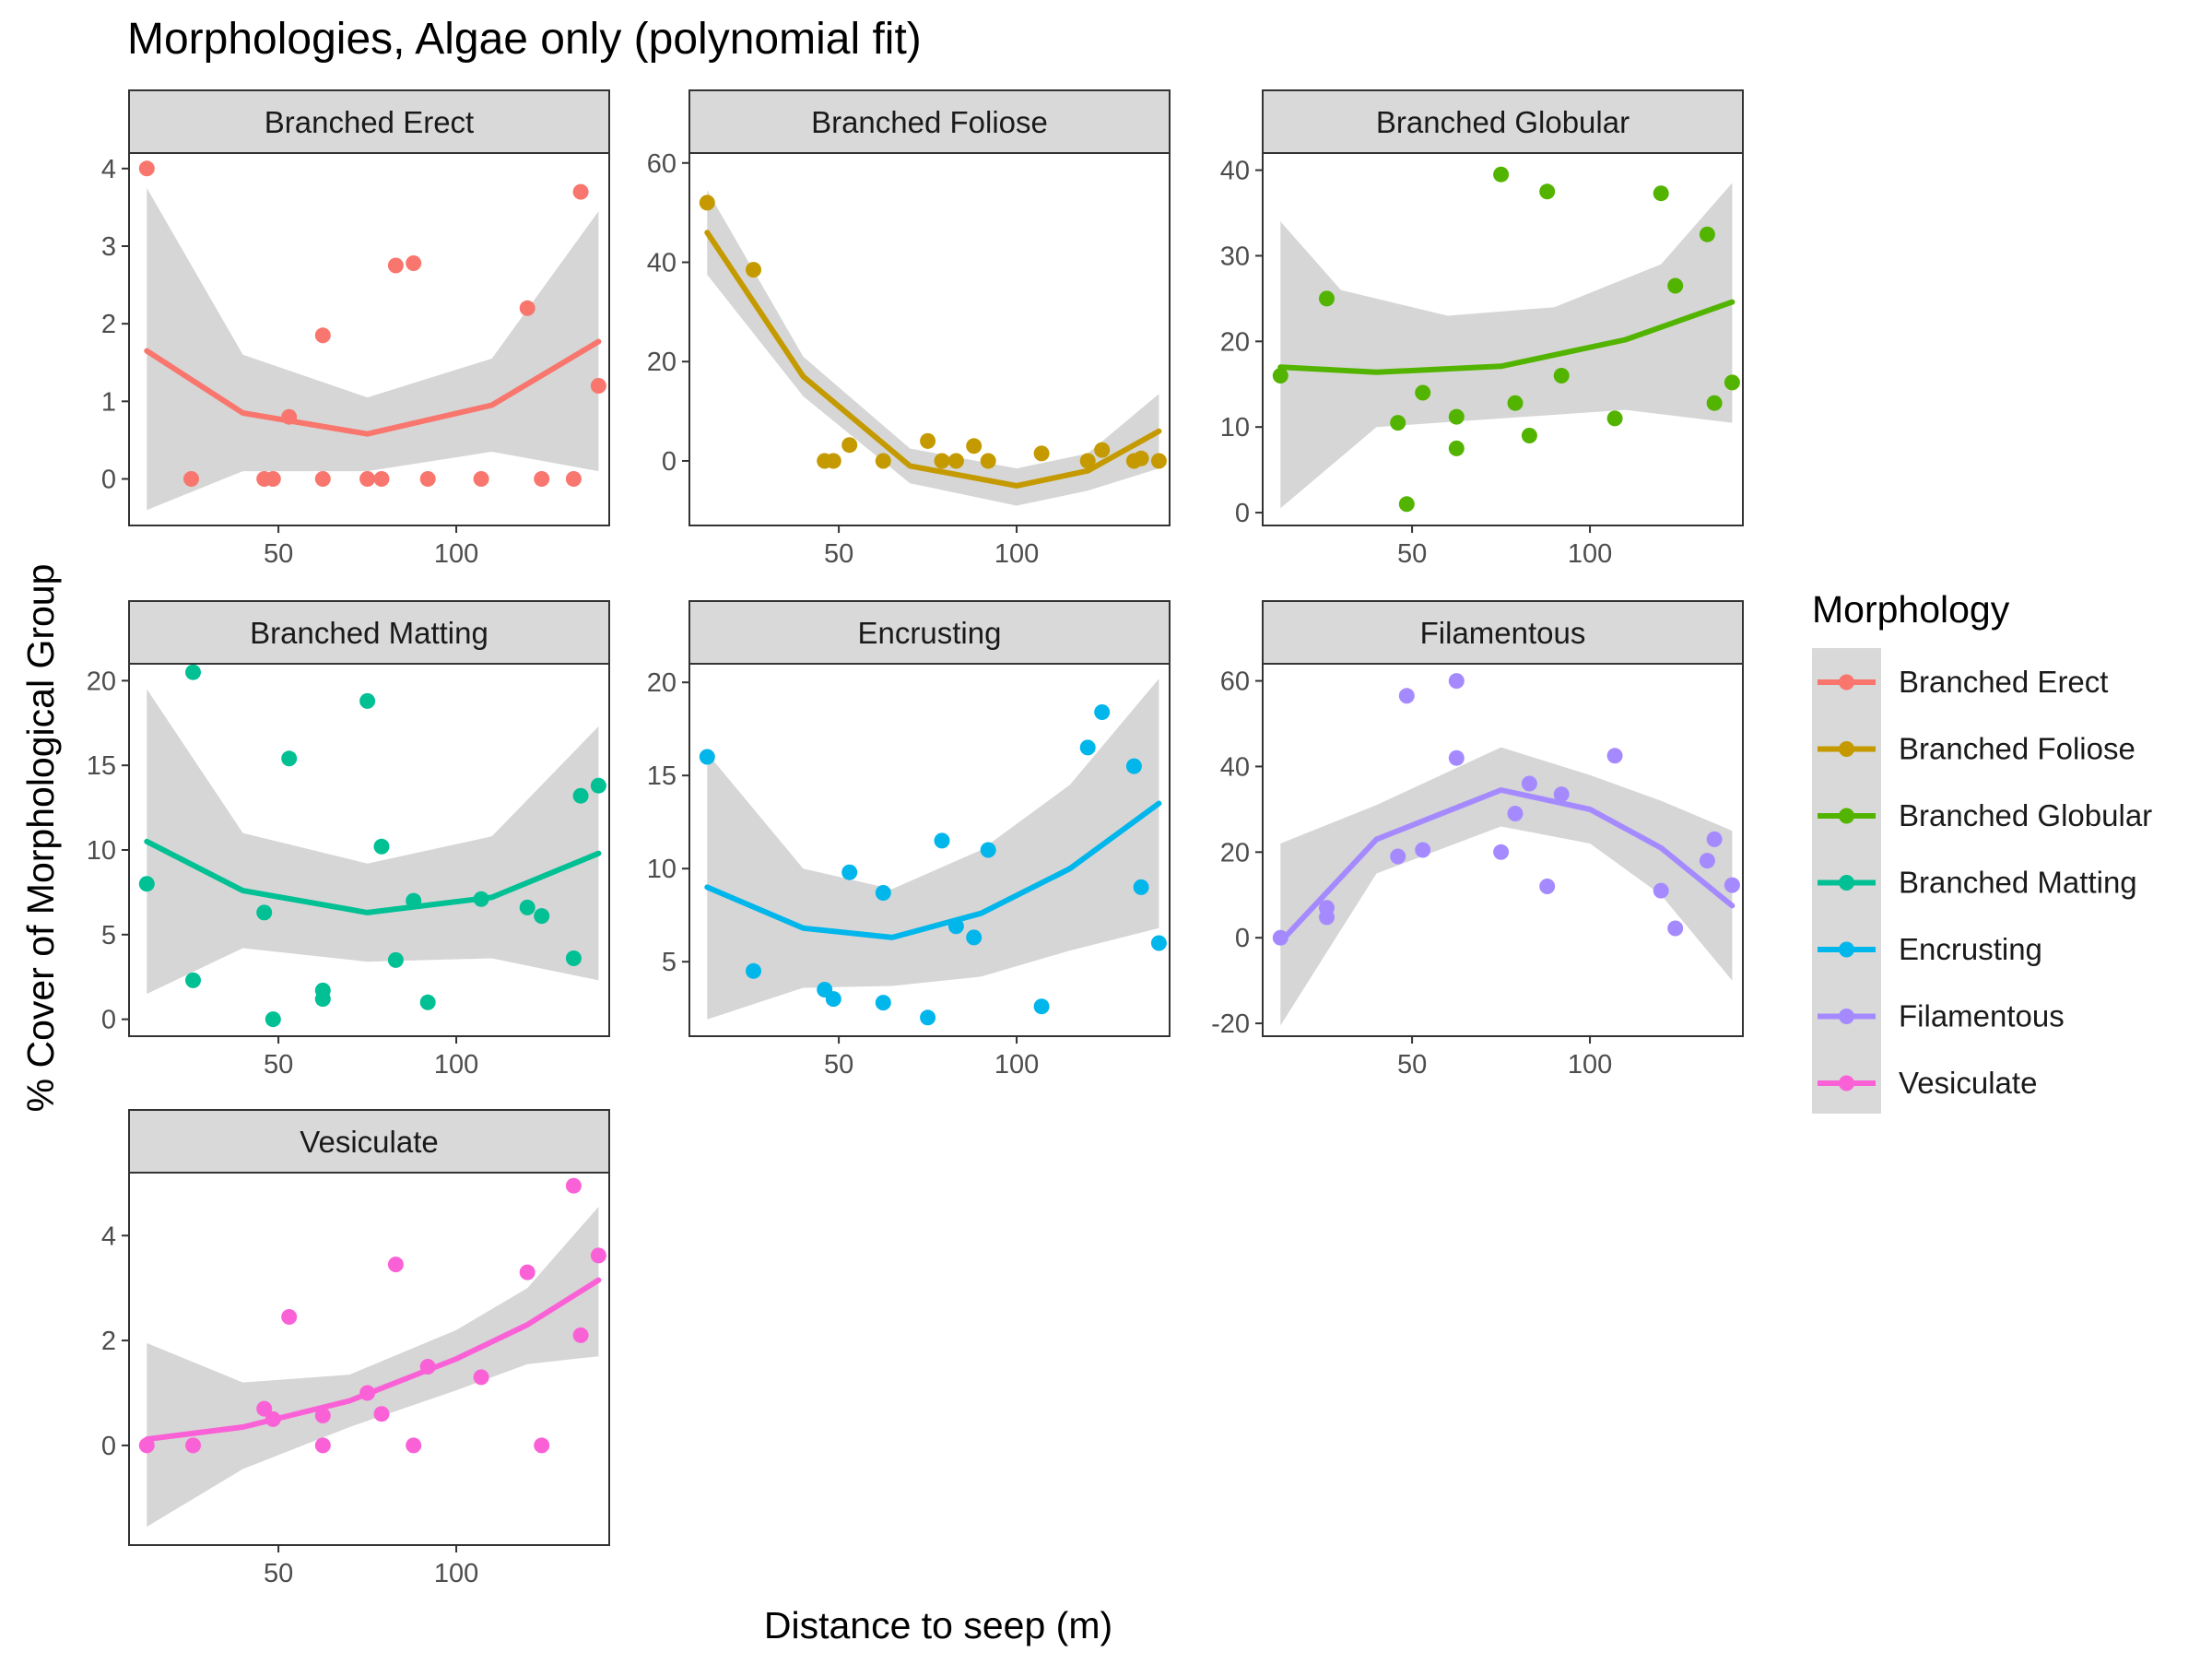 This screenshot has height=1664, width=2212. I want to click on legend-label: Branched Foliose, so click(2017, 749).